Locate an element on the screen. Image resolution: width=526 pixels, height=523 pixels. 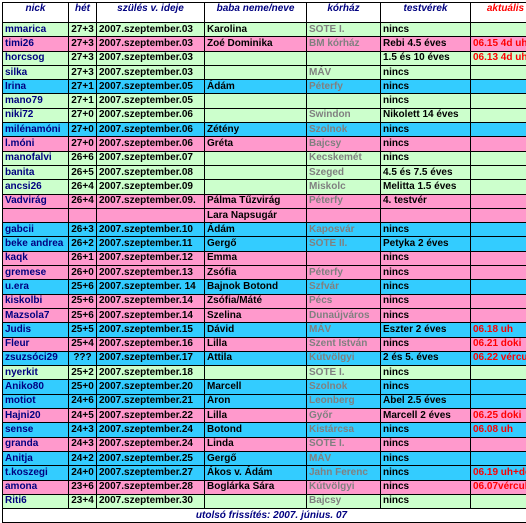
cell-hospital: Szolnok is located at coordinates (344, 130).